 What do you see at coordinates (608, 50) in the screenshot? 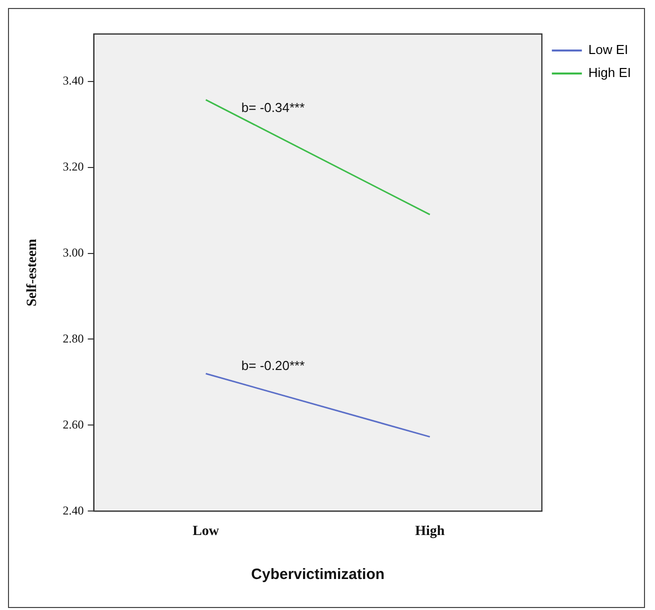
I see `legend-label: Low EI` at bounding box center [608, 50].